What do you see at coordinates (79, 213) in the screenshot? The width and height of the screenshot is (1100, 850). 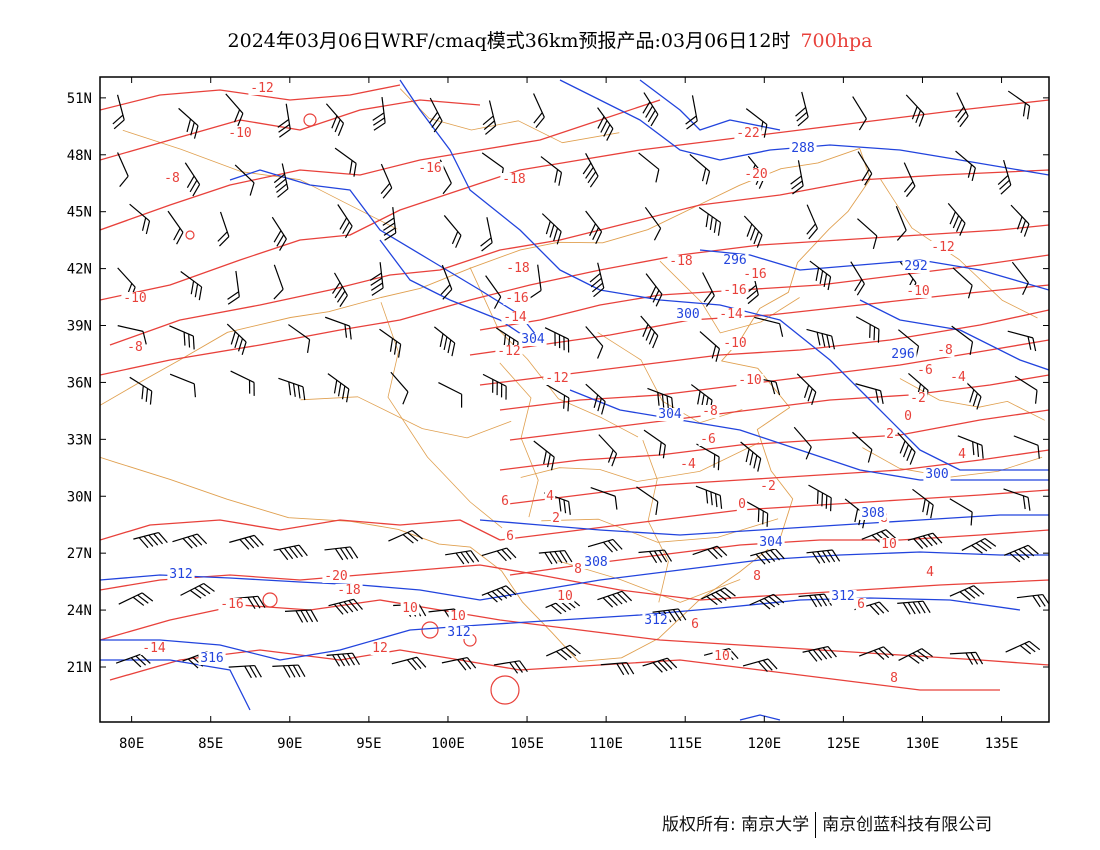 I see `lat-tick-label: 45N` at bounding box center [79, 213].